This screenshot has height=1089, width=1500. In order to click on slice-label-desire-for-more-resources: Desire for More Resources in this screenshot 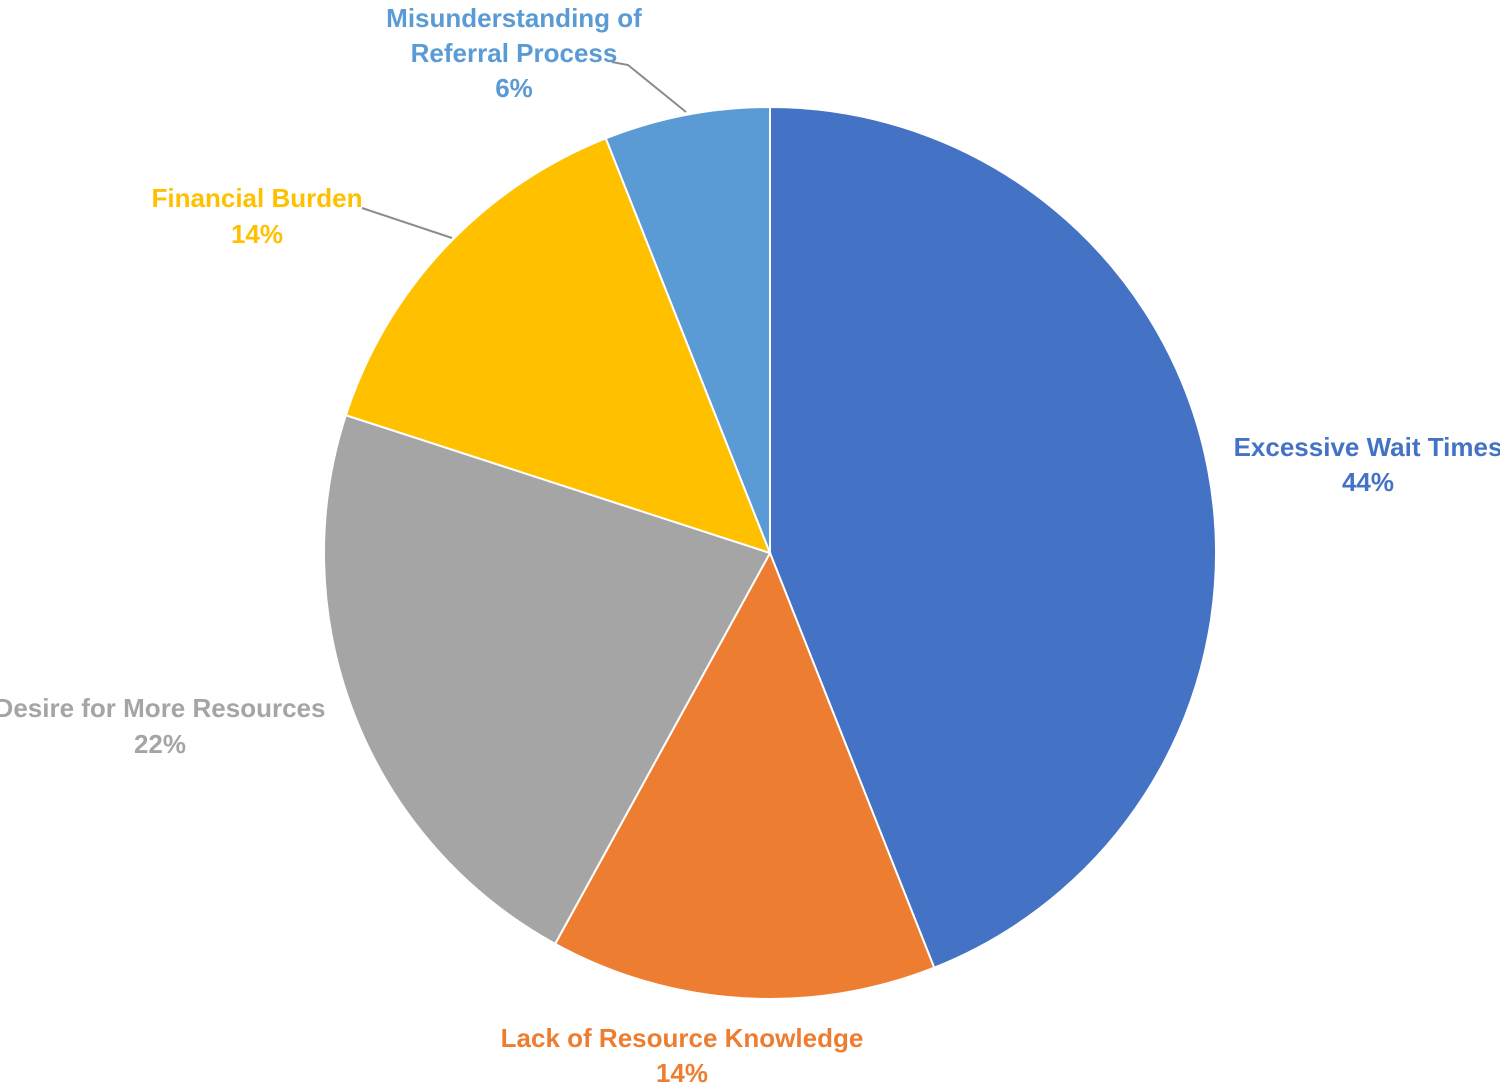, I will do `click(162, 708)`.